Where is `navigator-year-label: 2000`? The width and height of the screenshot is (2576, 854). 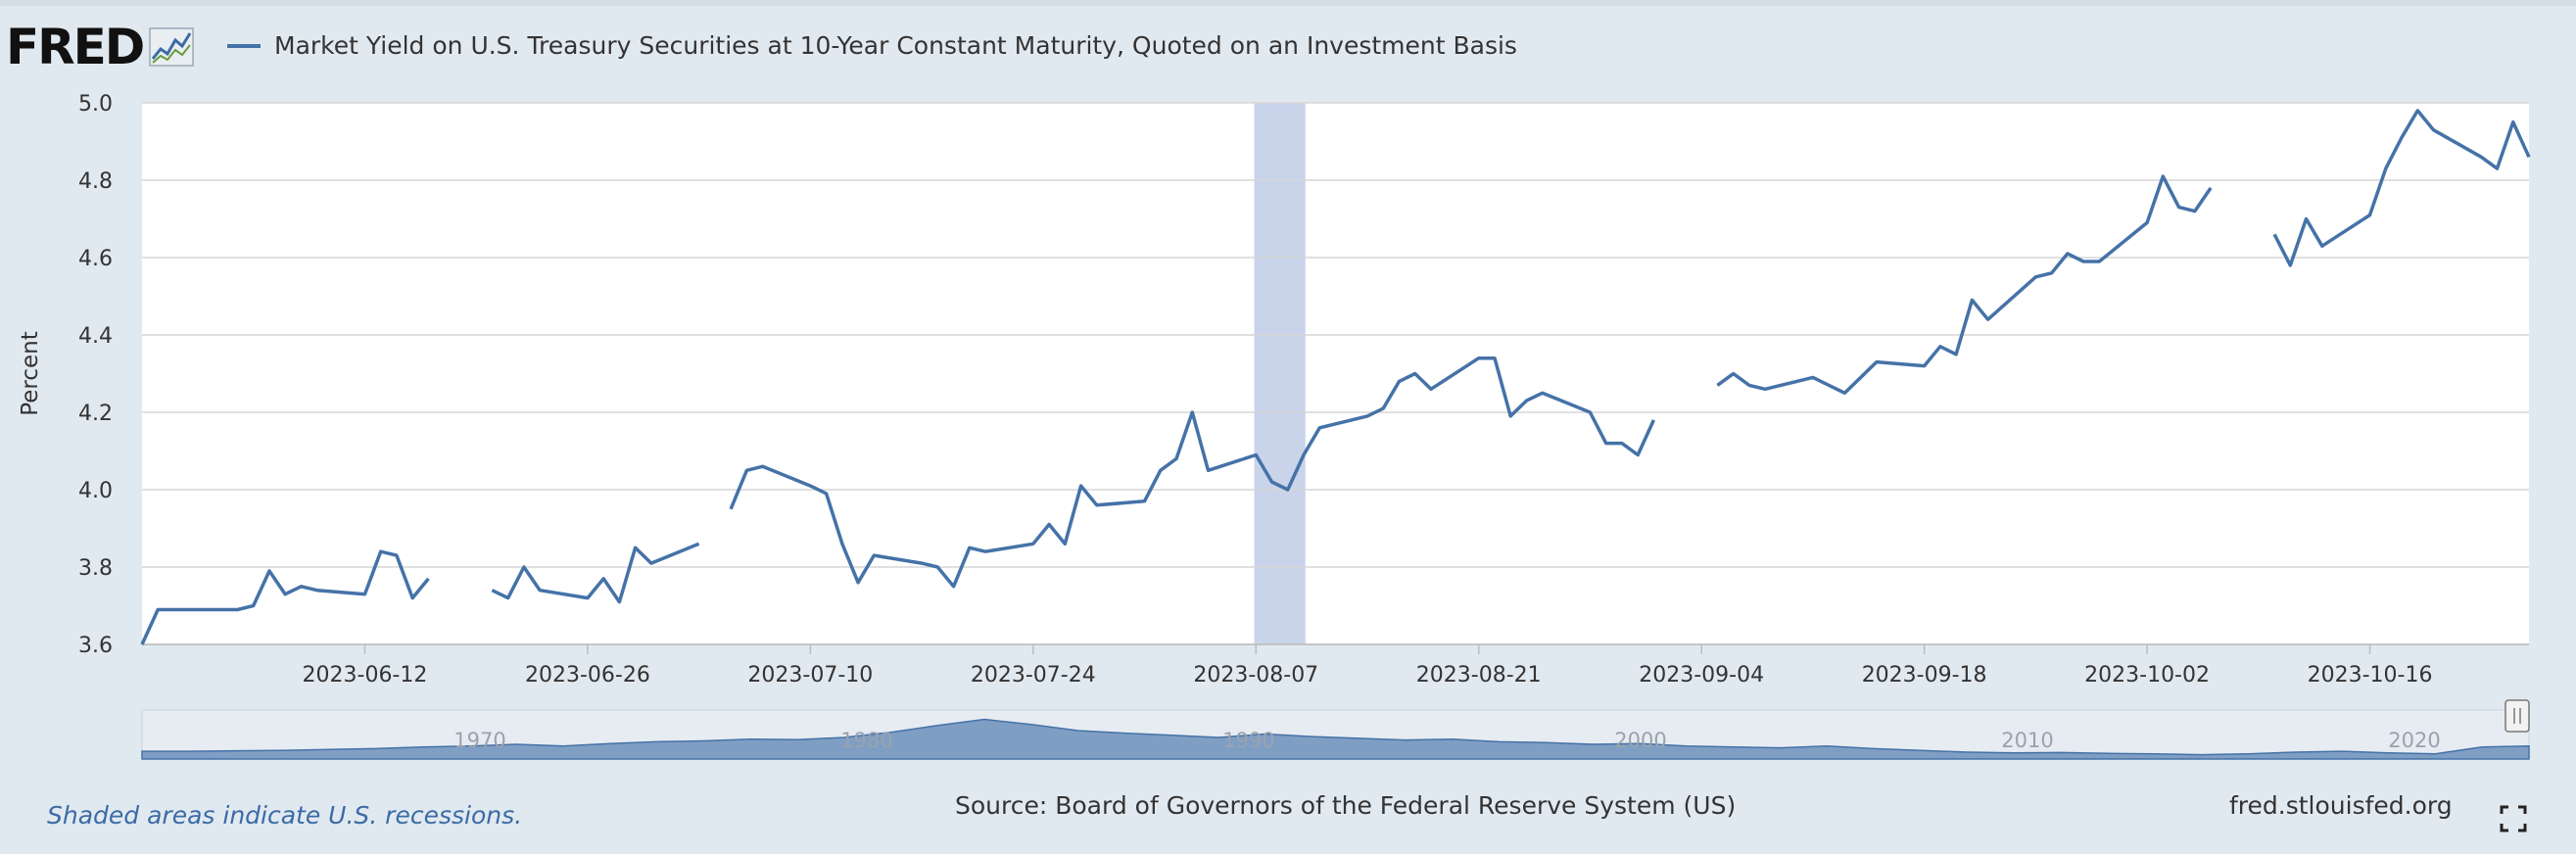 navigator-year-label: 2000 is located at coordinates (1640, 740).